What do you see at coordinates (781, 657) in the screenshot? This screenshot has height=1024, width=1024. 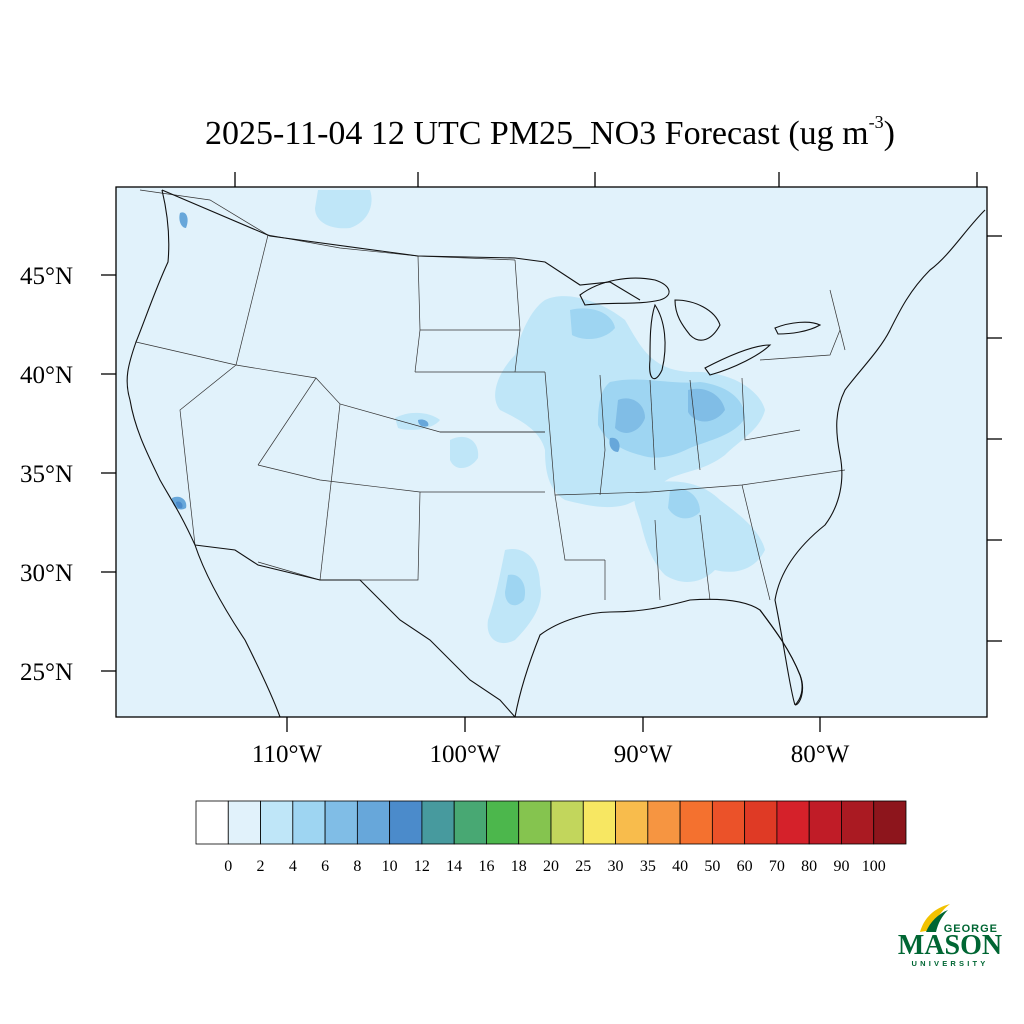 I see `florida` at bounding box center [781, 657].